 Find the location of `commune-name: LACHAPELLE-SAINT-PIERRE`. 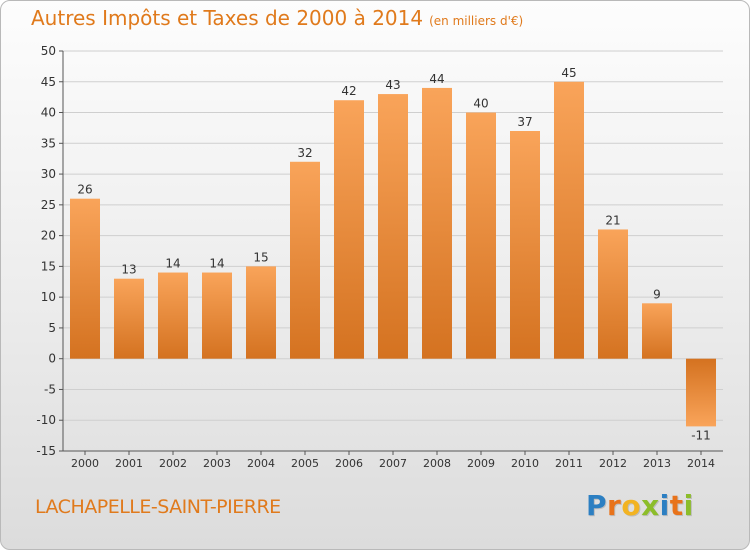

commune-name: LACHAPELLE-SAINT-PIERRE is located at coordinates (158, 507).